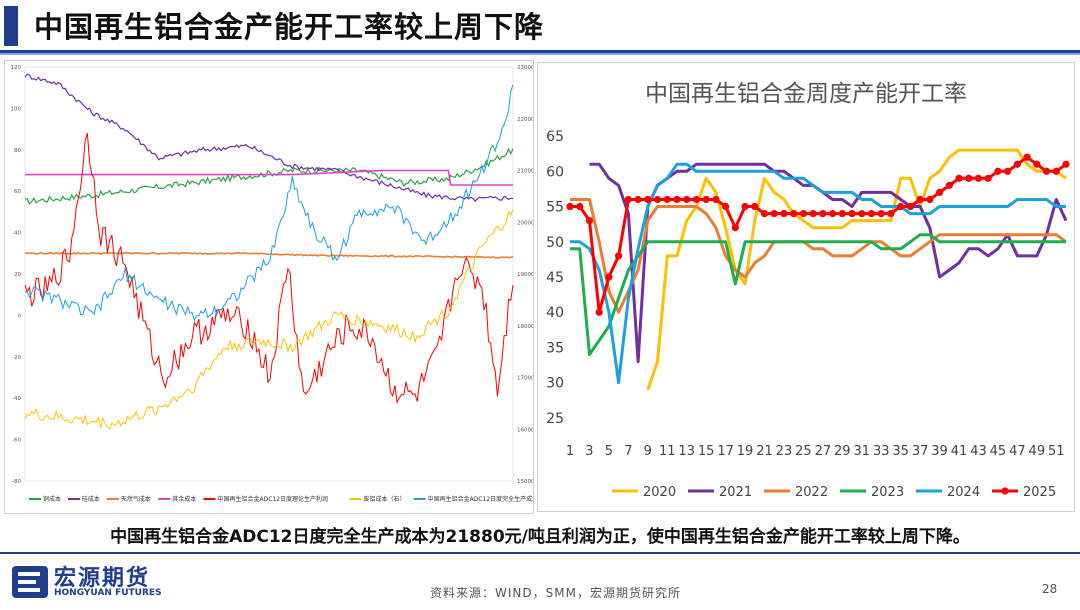 The image size is (1080, 610). I want to click on x-tick-label: 19, so click(745, 451).